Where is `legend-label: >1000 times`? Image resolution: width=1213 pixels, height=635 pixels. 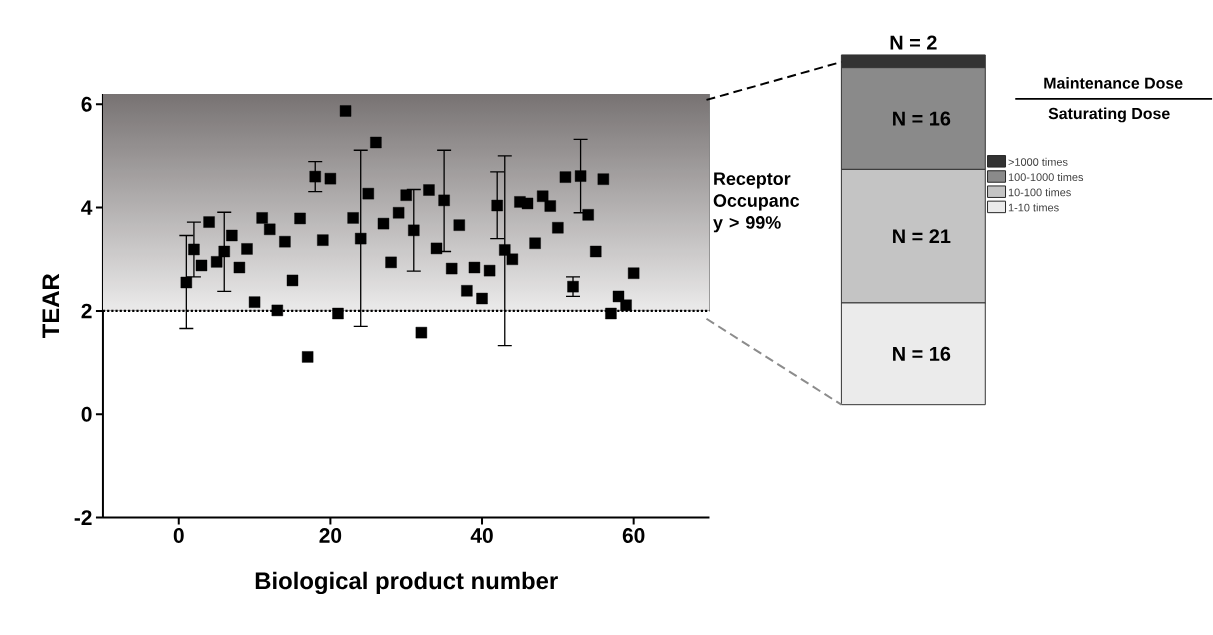
legend-label: >1000 times is located at coordinates (1038, 162).